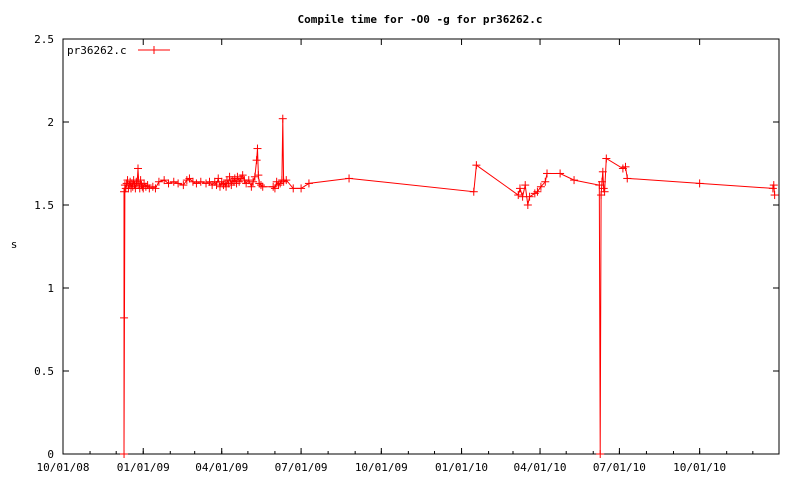  I want to click on y-axis-label: s, so click(14, 244).